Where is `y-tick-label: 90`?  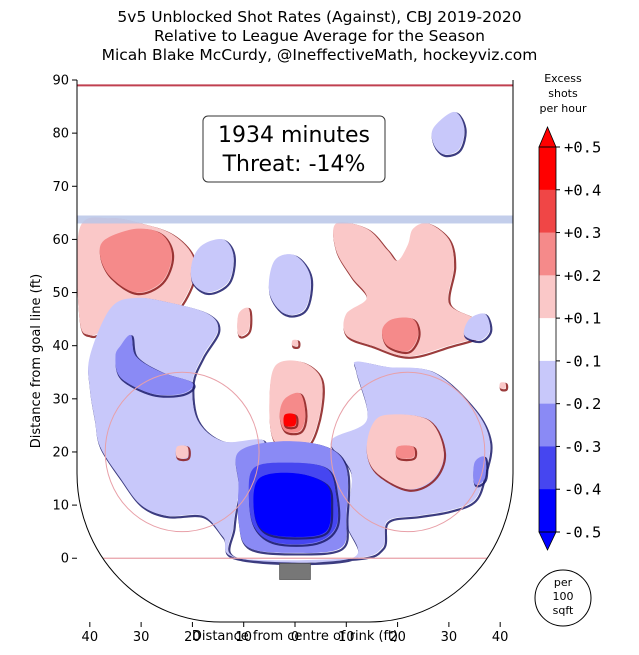
y-tick-label: 90 is located at coordinates (60, 81).